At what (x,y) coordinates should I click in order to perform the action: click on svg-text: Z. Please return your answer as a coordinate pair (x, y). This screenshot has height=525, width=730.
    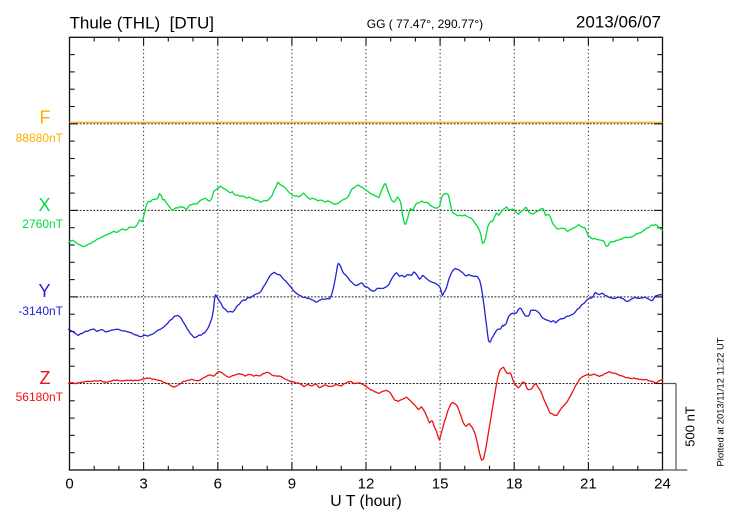
    Looking at the image, I should click on (45, 378).